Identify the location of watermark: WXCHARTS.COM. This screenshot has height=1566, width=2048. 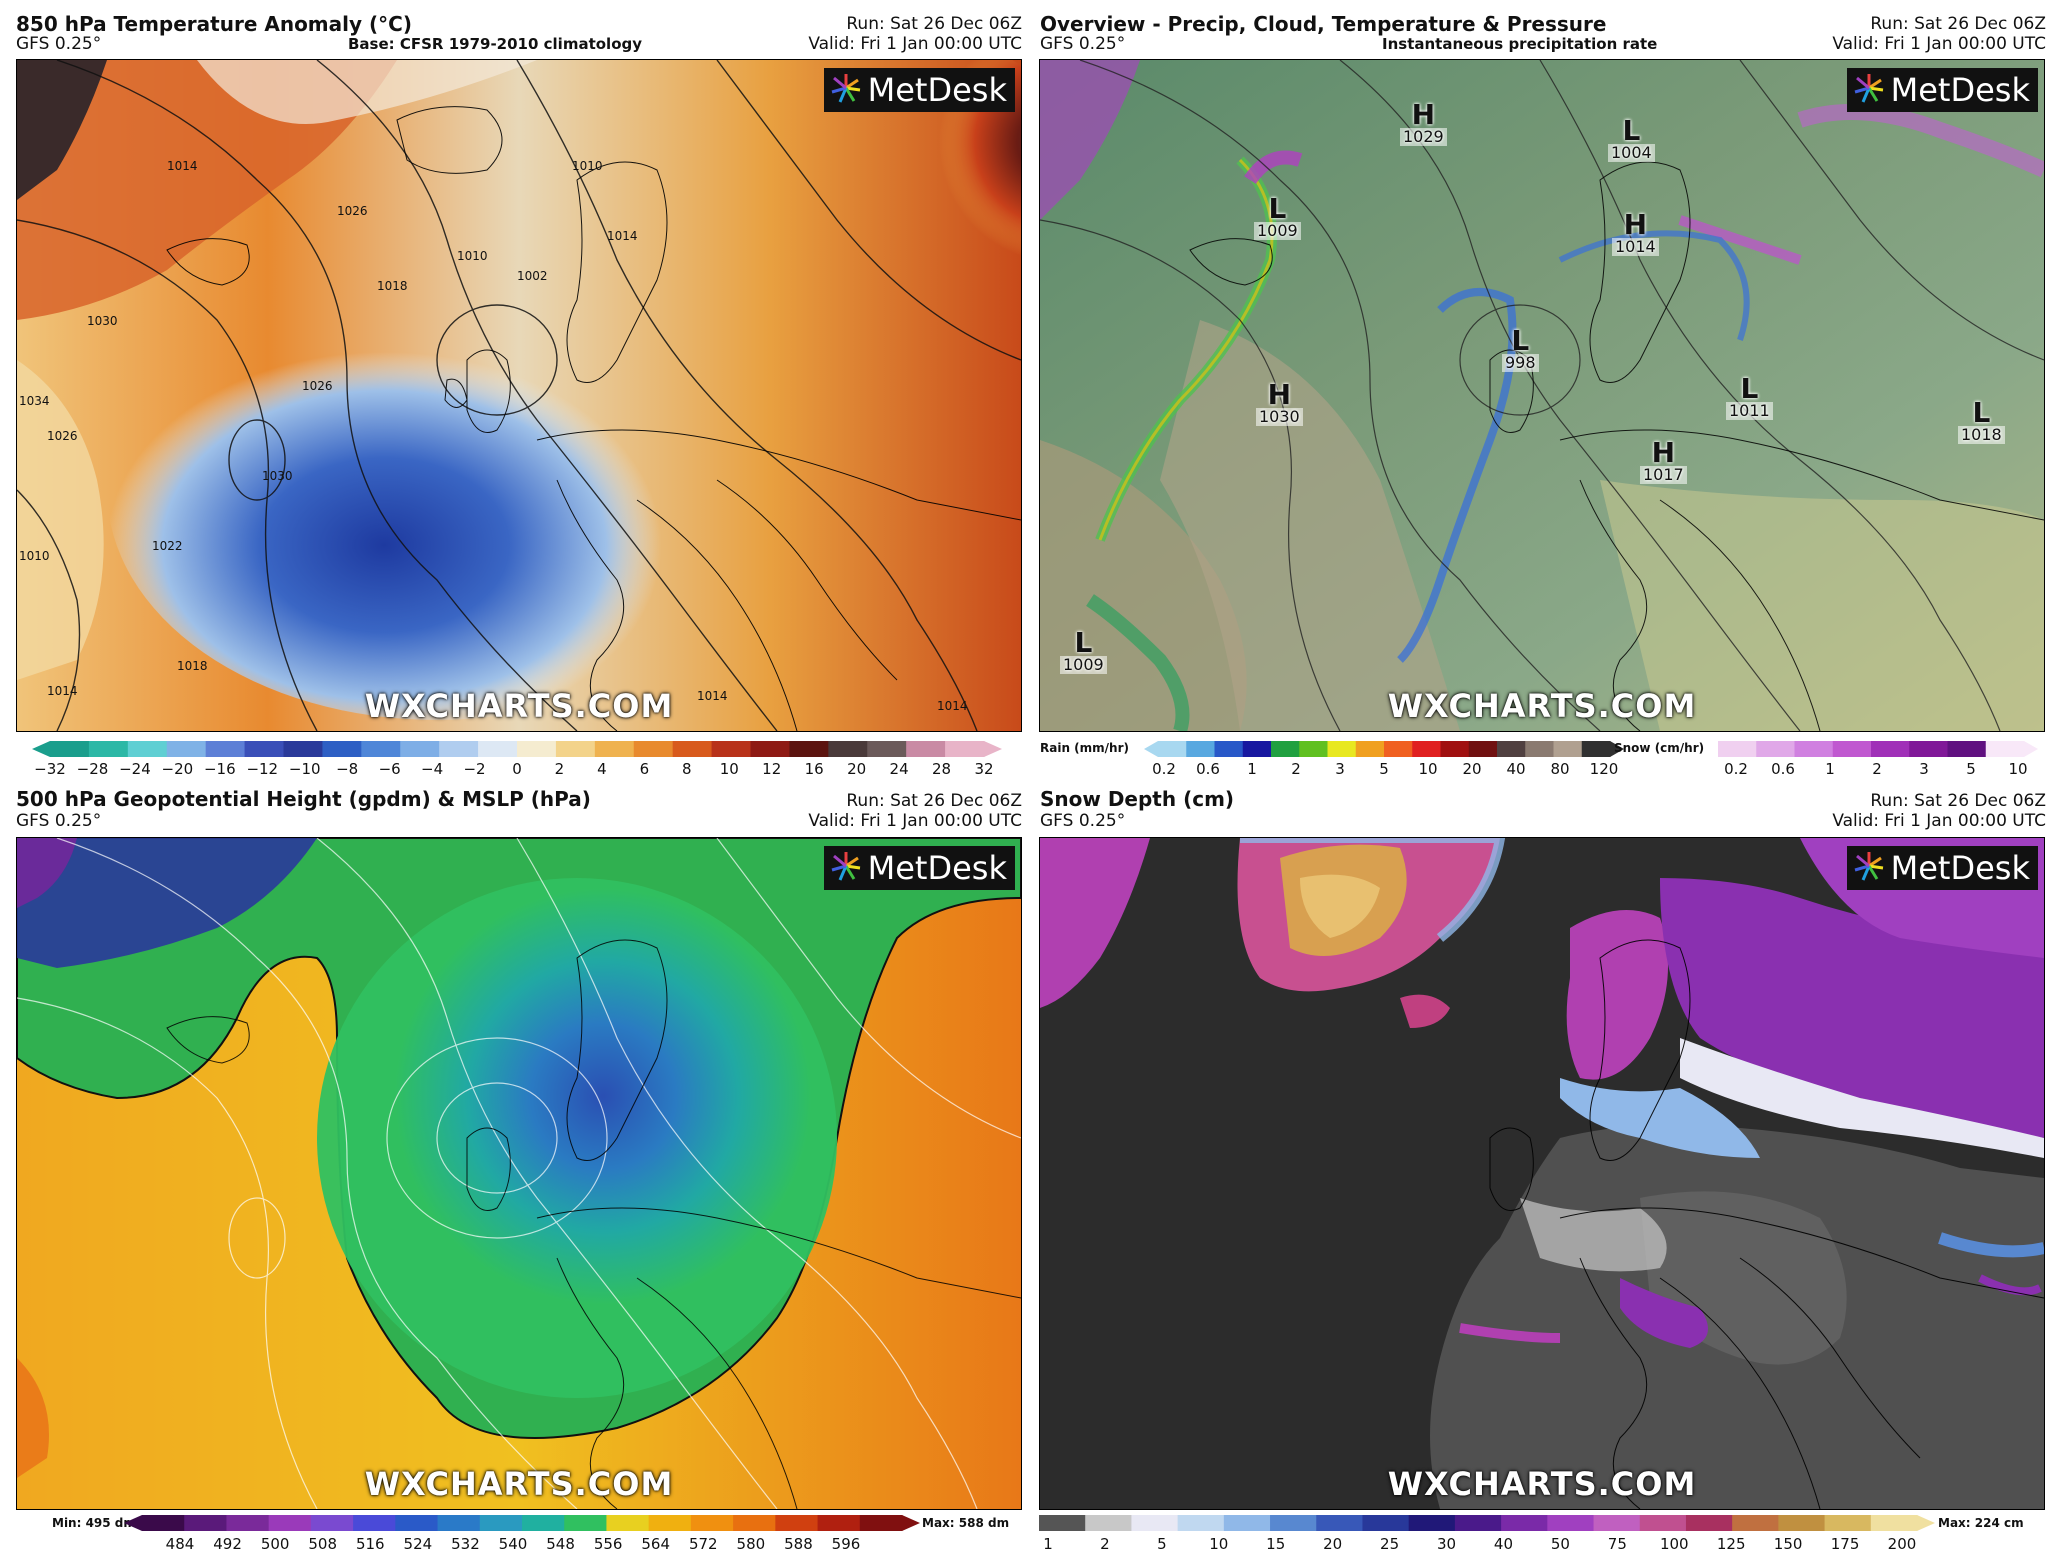
(1542, 1484).